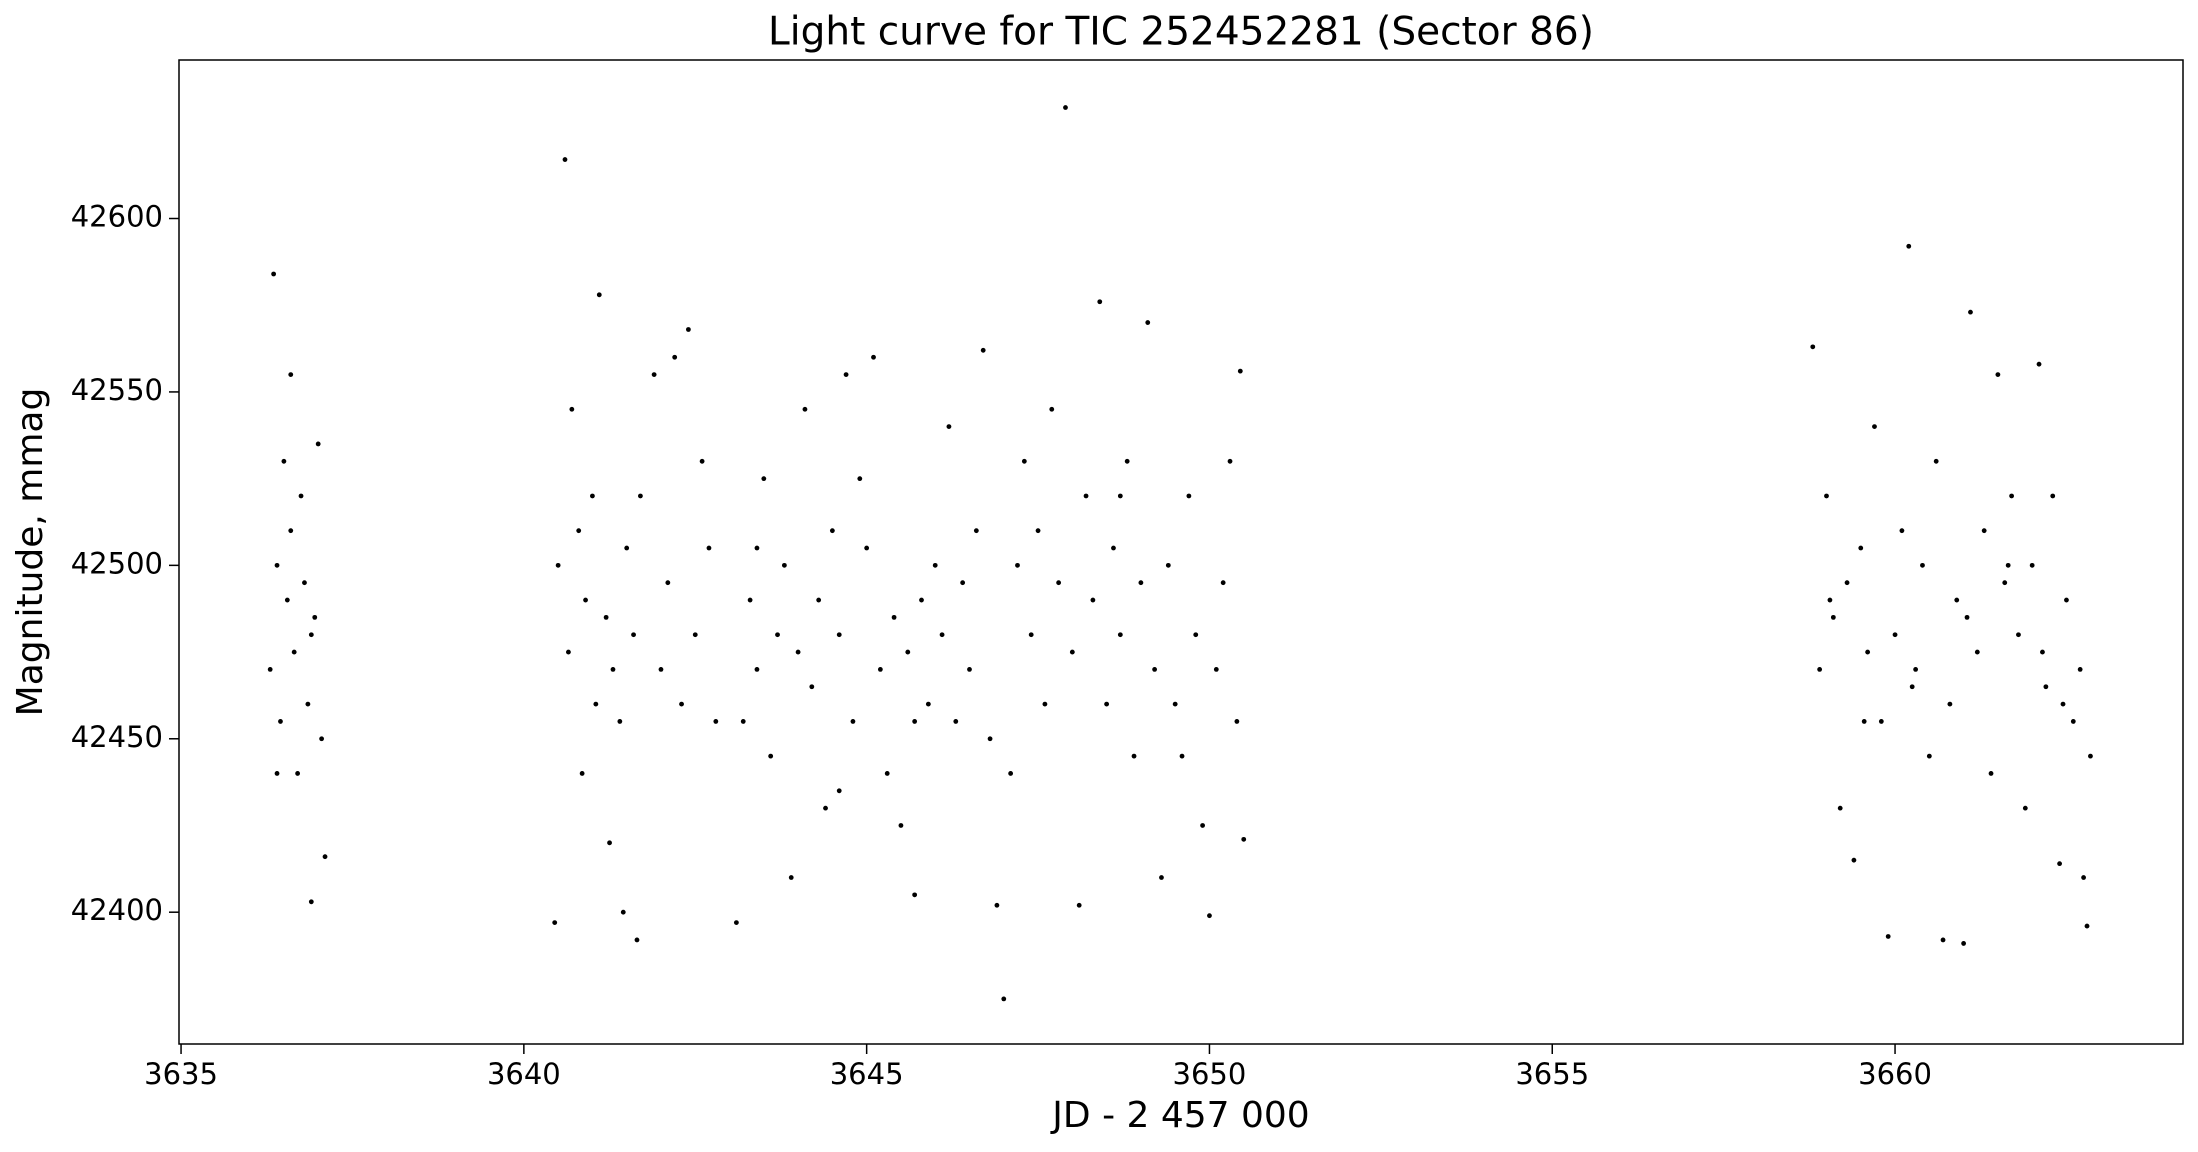 The image size is (2198, 1152). Describe the element at coordinates (181, 1074) in the screenshot. I see `x-tick-label: 3635` at that location.